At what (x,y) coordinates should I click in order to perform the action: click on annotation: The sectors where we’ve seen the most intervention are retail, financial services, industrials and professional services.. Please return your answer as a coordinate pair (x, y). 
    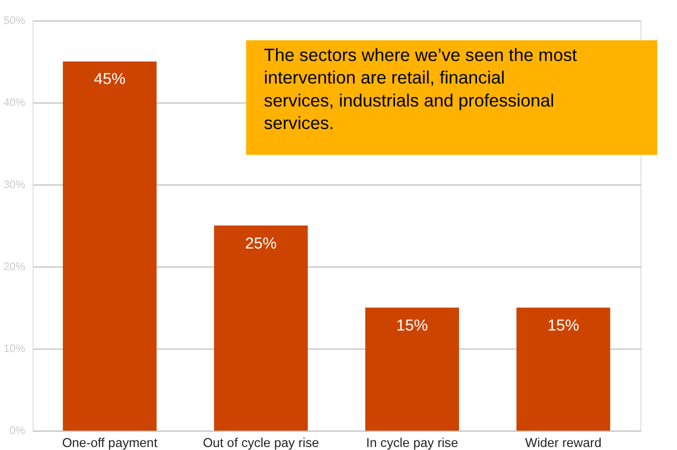
    Looking at the image, I should click on (420, 89).